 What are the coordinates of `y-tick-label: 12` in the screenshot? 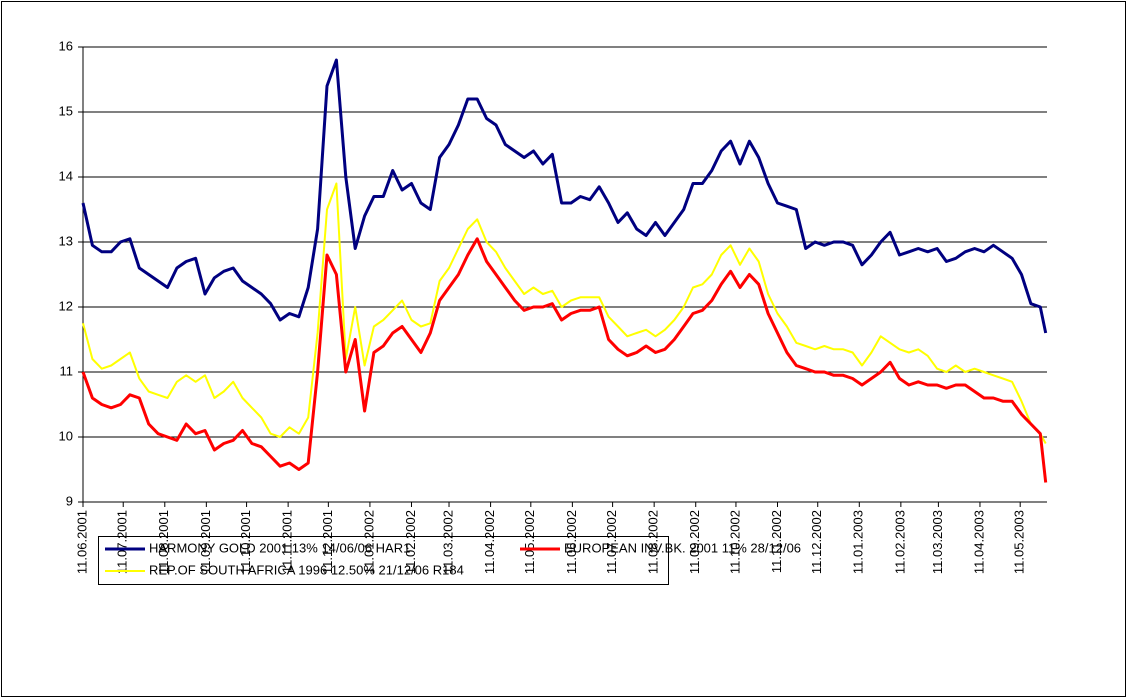 It's located at (66, 305).